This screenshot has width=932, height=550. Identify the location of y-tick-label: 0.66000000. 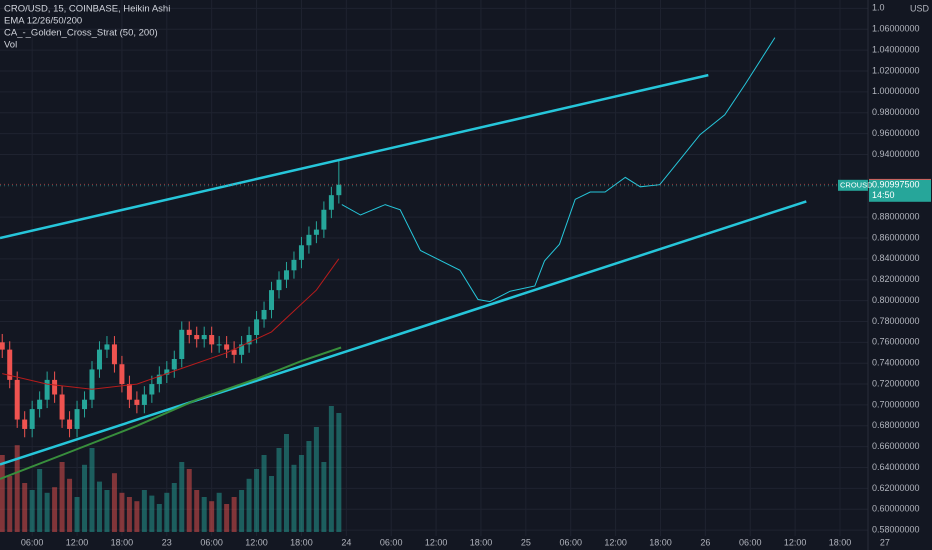
(896, 446).